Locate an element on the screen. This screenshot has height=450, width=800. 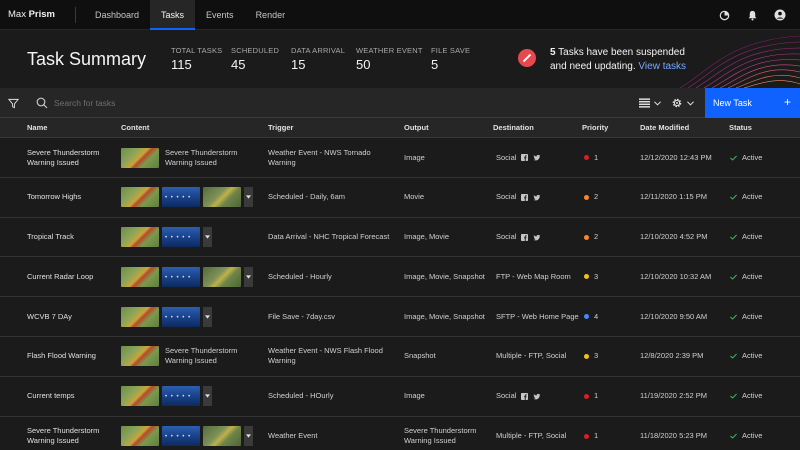
task-output: Severe Thunderstorm Warning Issued is located at coordinates (440, 436).